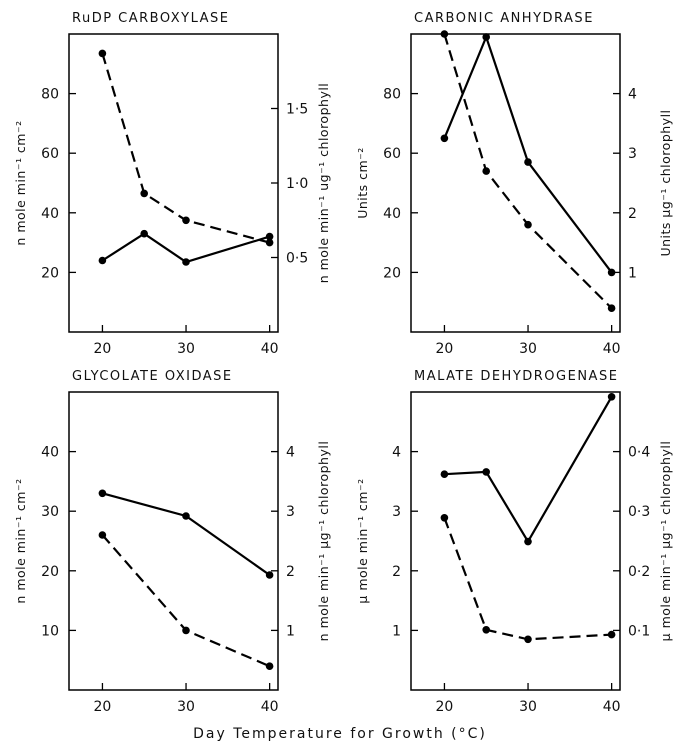 This screenshot has height=749, width=681. Describe the element at coordinates (396, 512) in the screenshot. I see `left-y-tick-label: 3` at that location.